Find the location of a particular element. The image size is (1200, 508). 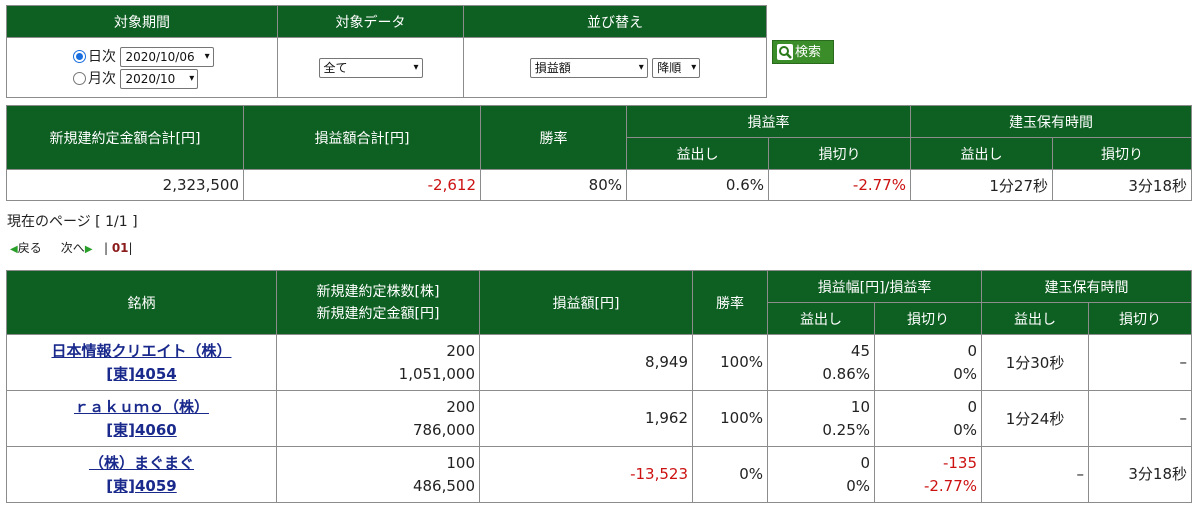

pl-value: 8,949 is located at coordinates (586, 362).